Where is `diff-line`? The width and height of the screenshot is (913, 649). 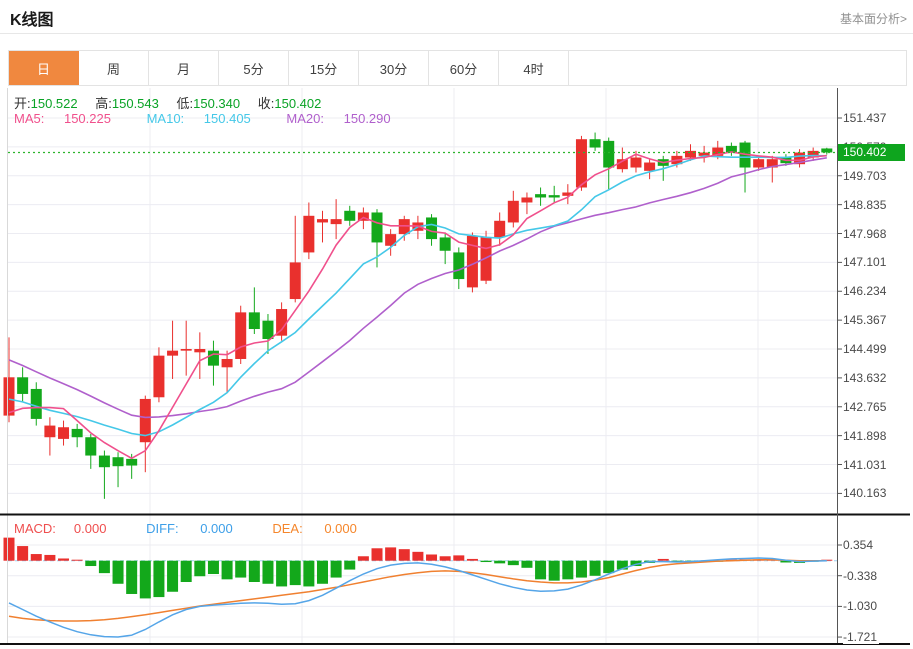
diff-line is located at coordinates (417, 597).